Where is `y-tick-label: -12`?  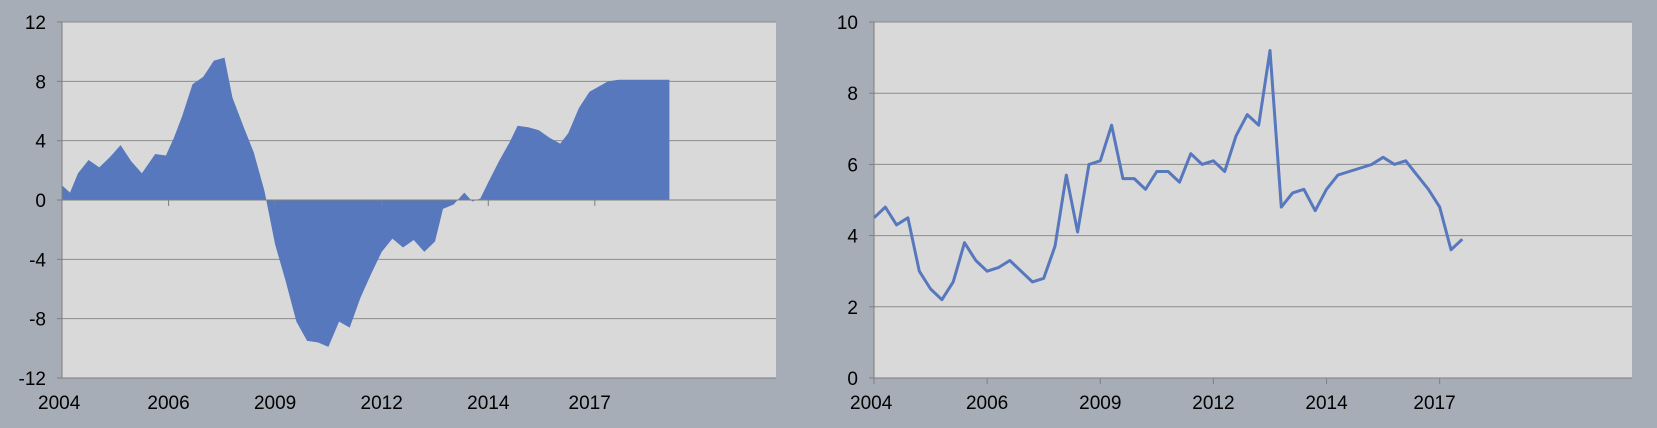 y-tick-label: -12 is located at coordinates (32, 379).